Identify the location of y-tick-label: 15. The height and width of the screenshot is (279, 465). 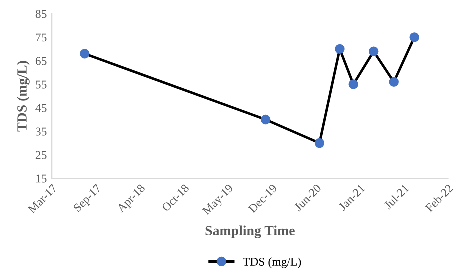
(41, 178).